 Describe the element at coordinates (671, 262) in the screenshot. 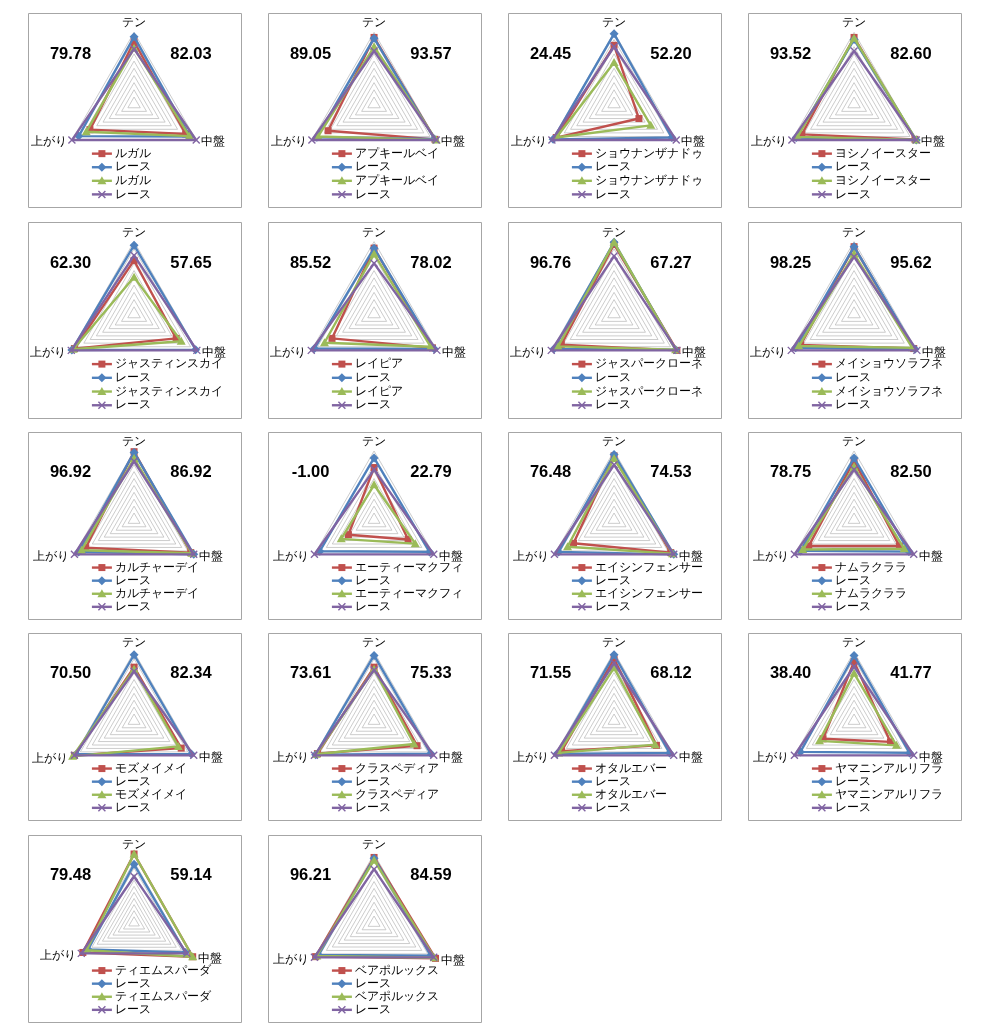

I see `text: 67.27` at that location.